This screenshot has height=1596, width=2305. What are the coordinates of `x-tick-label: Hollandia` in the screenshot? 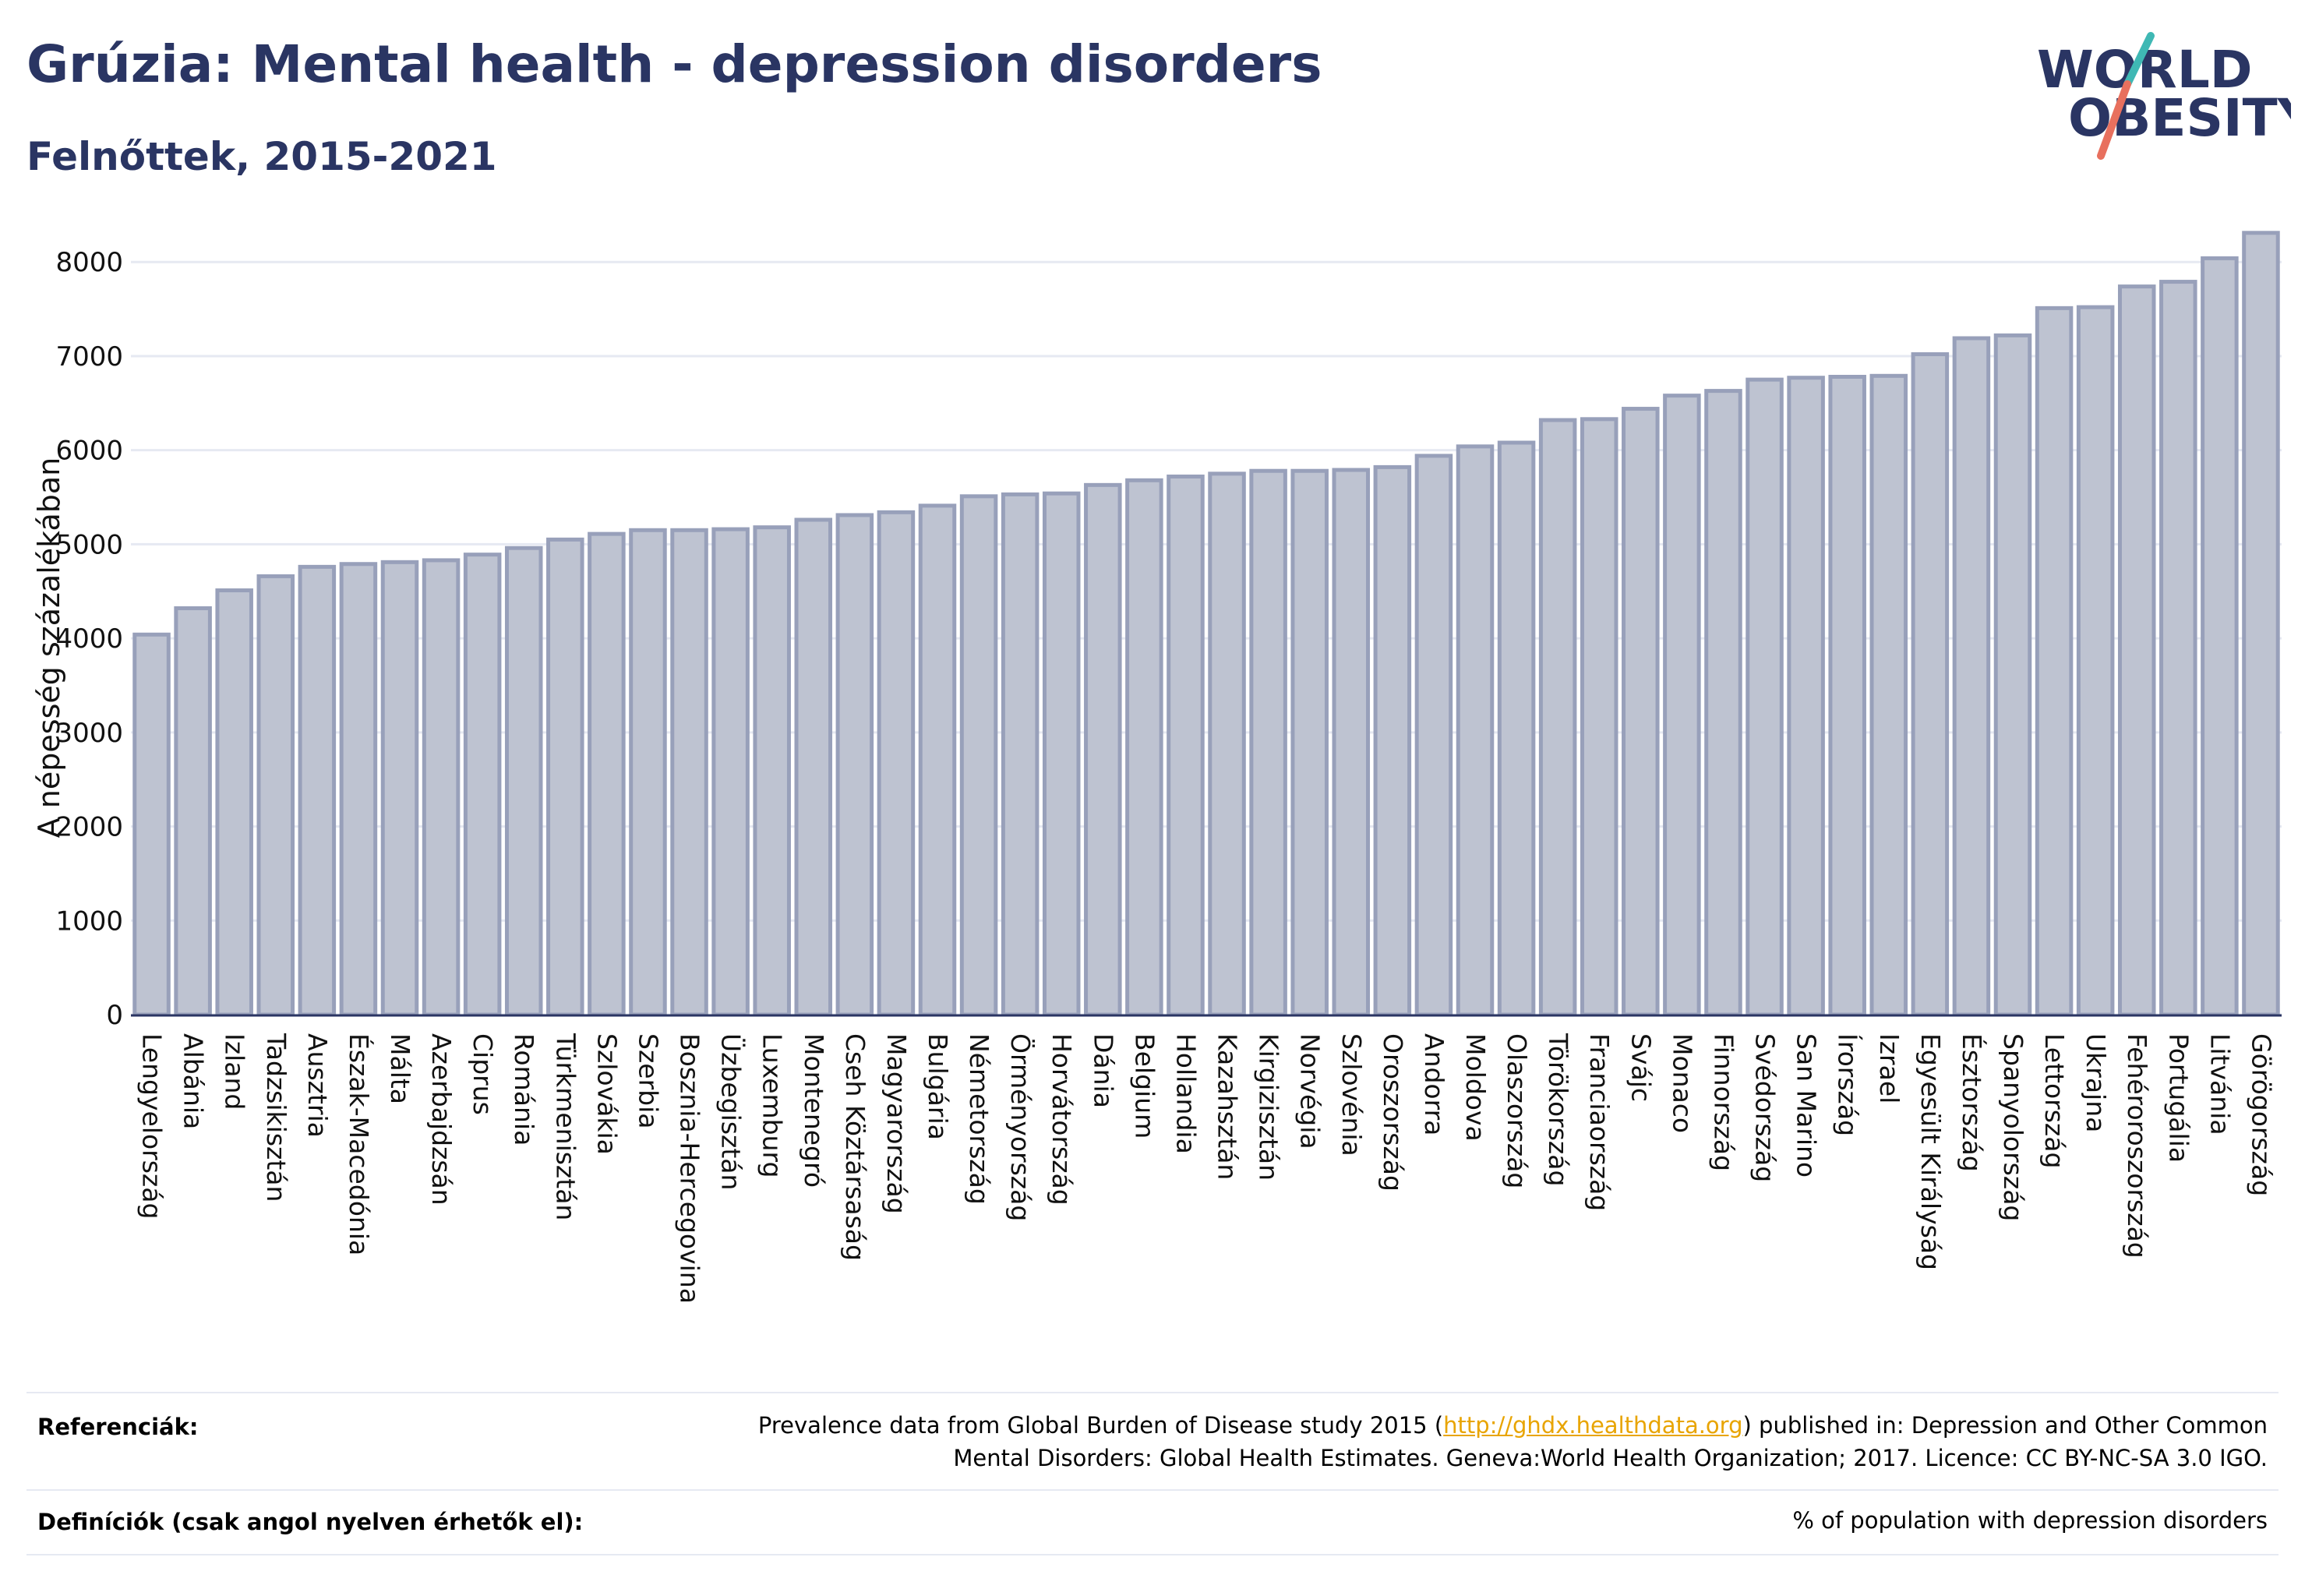 It's located at (1185, 1093).